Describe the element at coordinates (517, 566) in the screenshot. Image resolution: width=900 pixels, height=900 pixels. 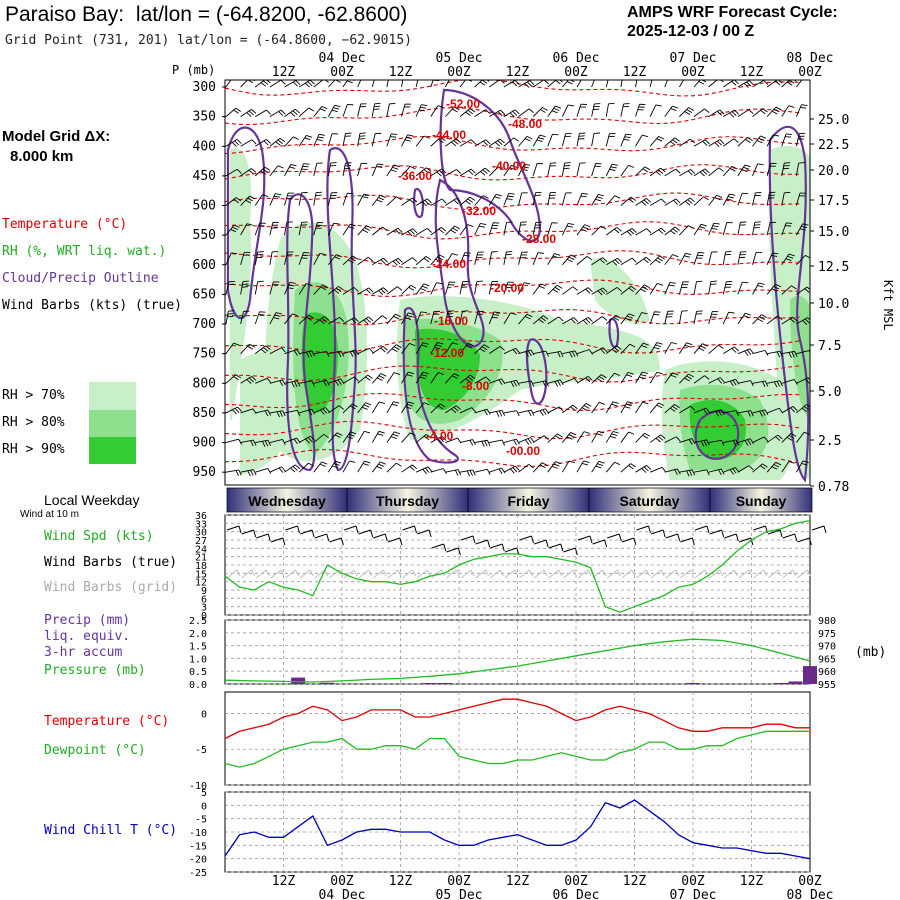
I see `wind-speed-line` at that location.